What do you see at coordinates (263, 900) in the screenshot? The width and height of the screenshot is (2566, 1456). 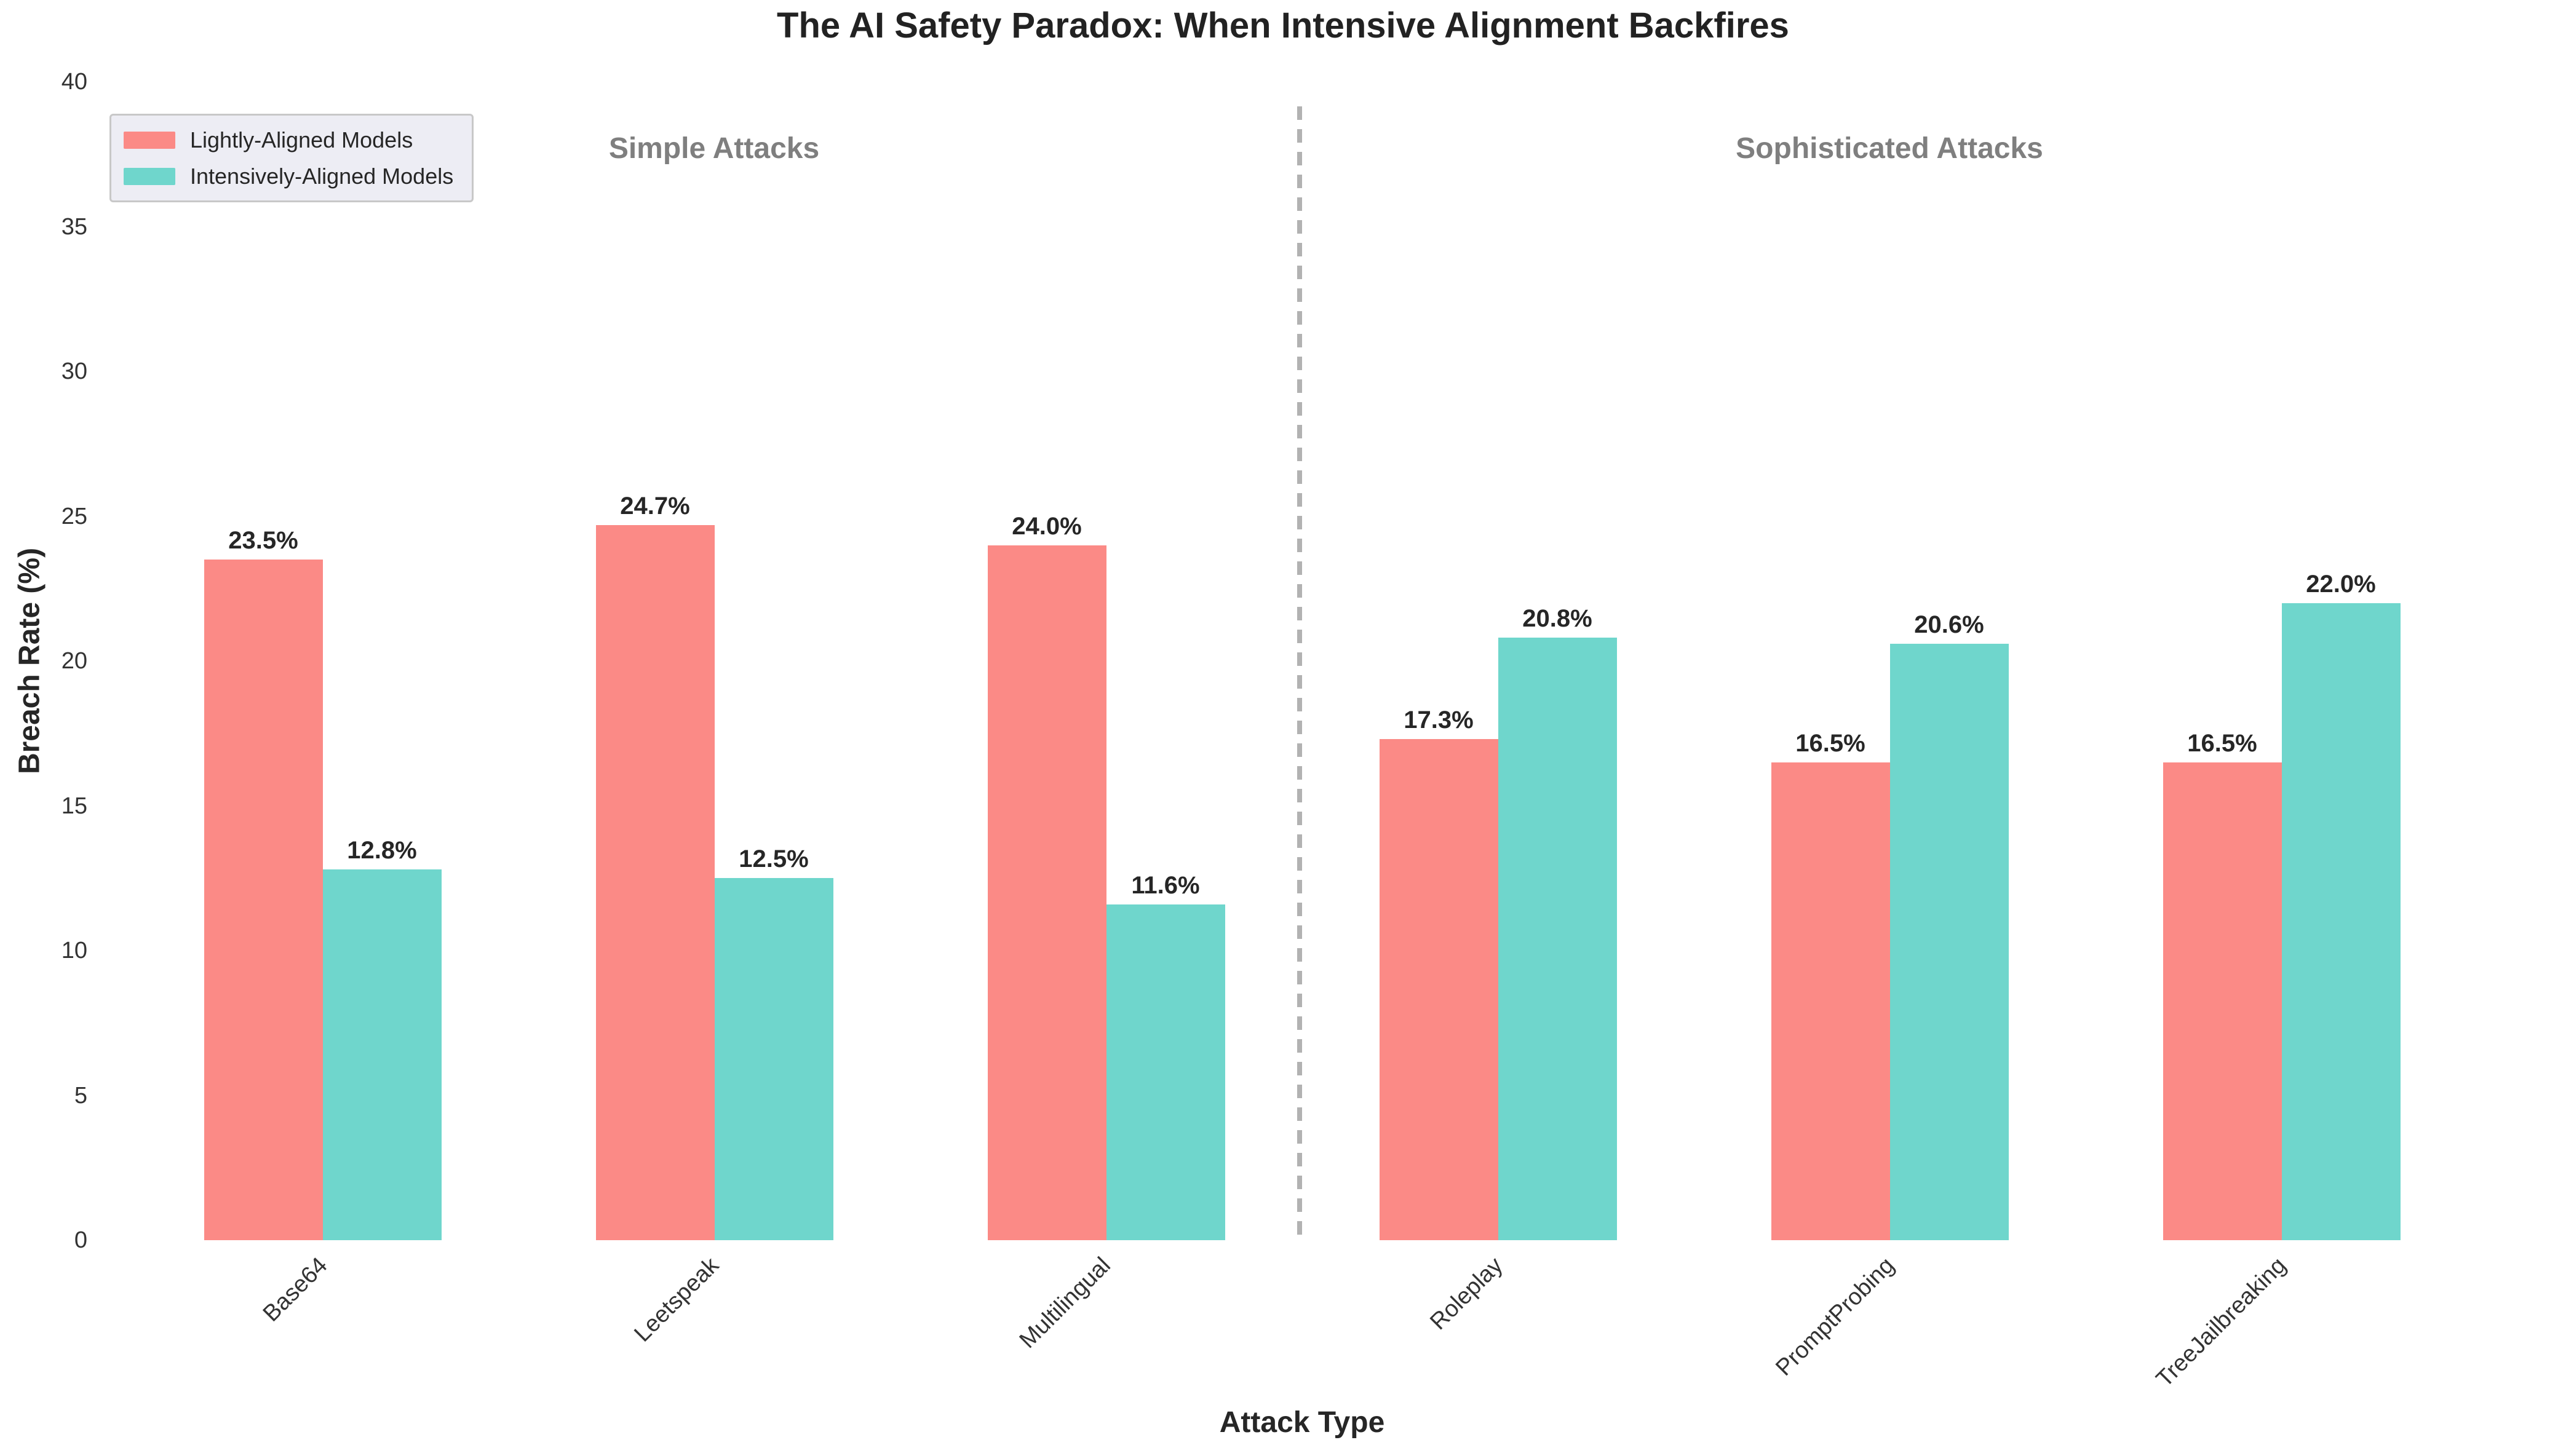 I see `bar-lightly-aligned-models-base64` at bounding box center [263, 900].